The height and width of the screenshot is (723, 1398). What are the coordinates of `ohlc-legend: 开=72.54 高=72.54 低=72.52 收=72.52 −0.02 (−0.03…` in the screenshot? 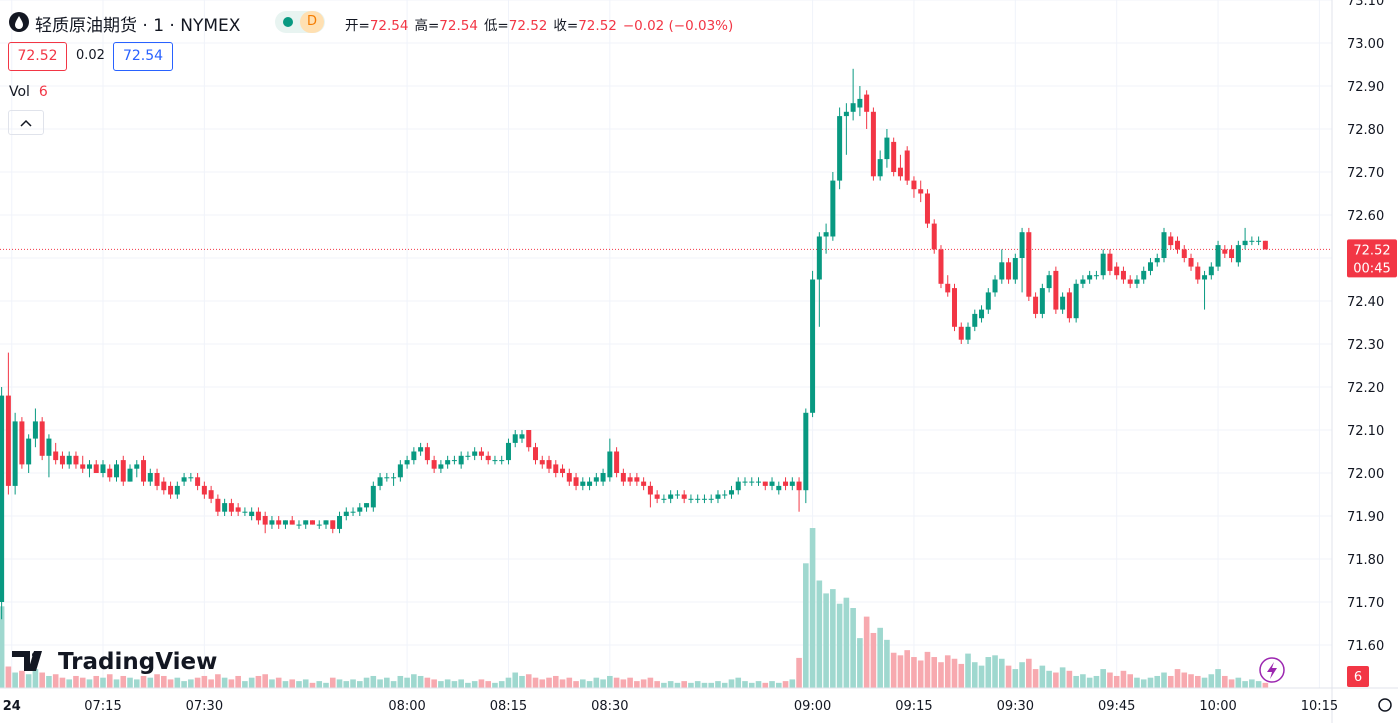 It's located at (539, 24).